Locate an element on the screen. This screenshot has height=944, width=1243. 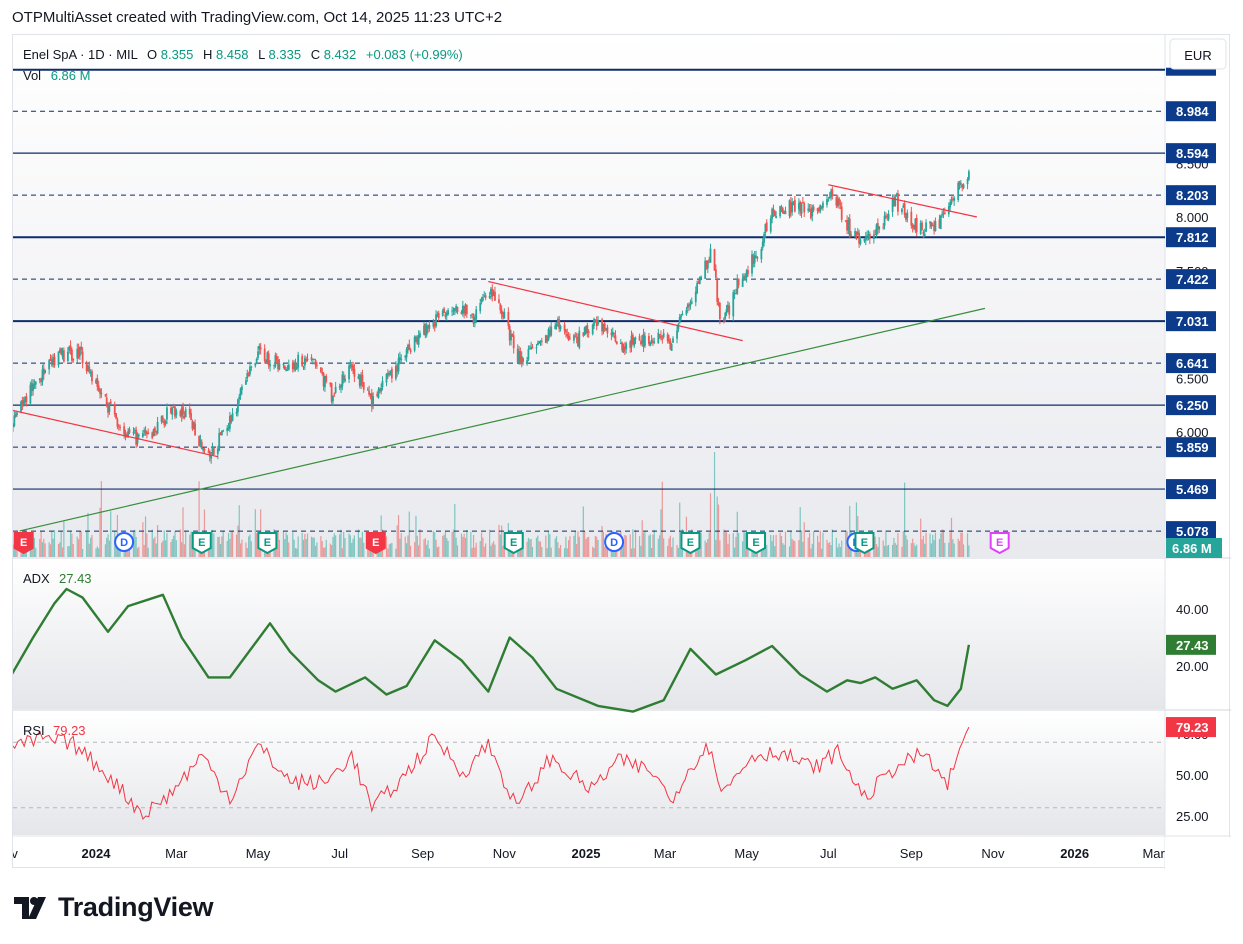
price-level-badge-label: 6.250 is located at coordinates (1192, 405).